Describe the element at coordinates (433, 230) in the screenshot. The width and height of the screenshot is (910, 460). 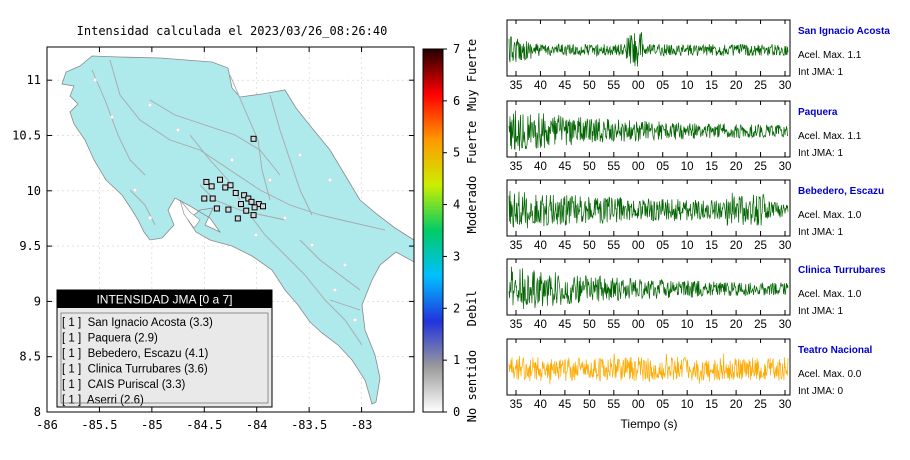
I see `colorbar-gradient` at that location.